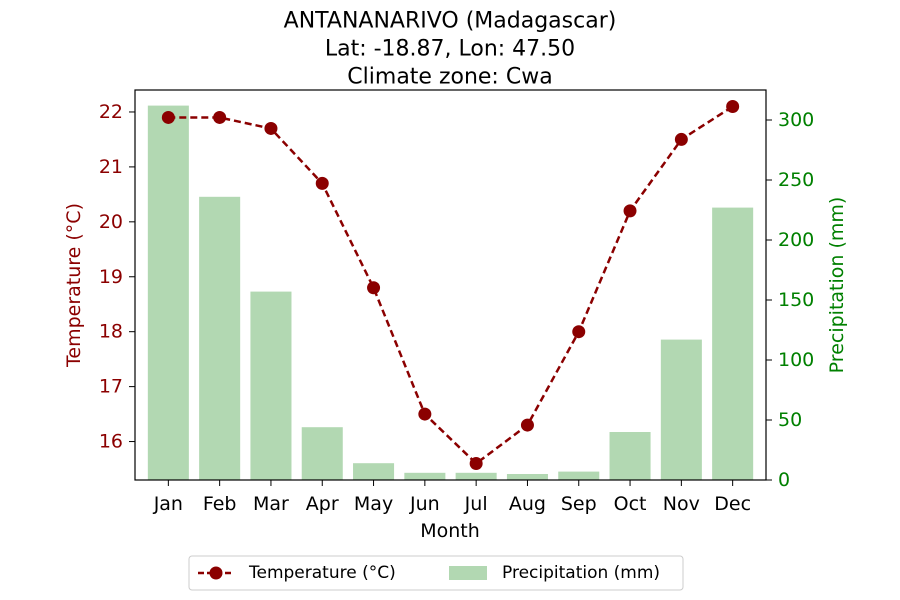 The image size is (900, 600). I want to click on legend-temperature-label: Temperature (°C), so click(322, 573).